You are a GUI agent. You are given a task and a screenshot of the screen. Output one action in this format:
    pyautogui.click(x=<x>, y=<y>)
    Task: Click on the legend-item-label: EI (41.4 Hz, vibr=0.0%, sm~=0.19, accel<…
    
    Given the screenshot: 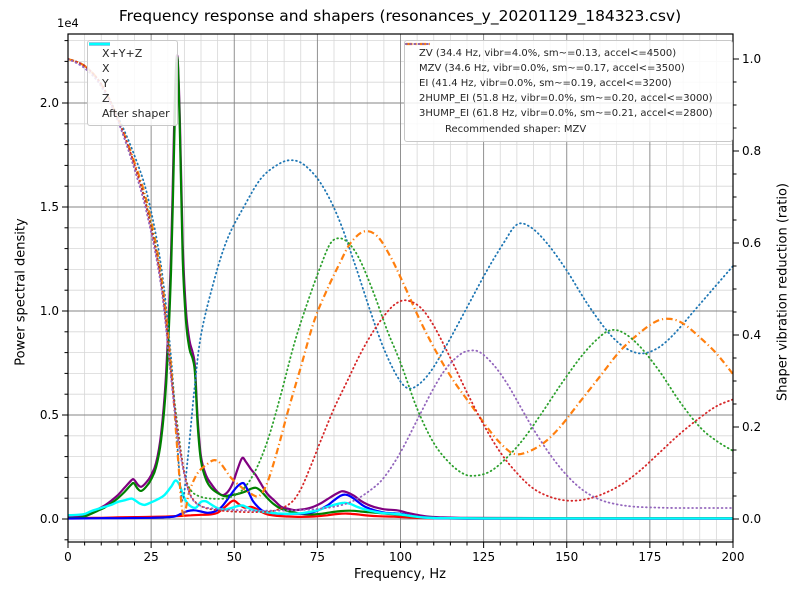 What is the action you would take?
    pyautogui.click(x=545, y=83)
    